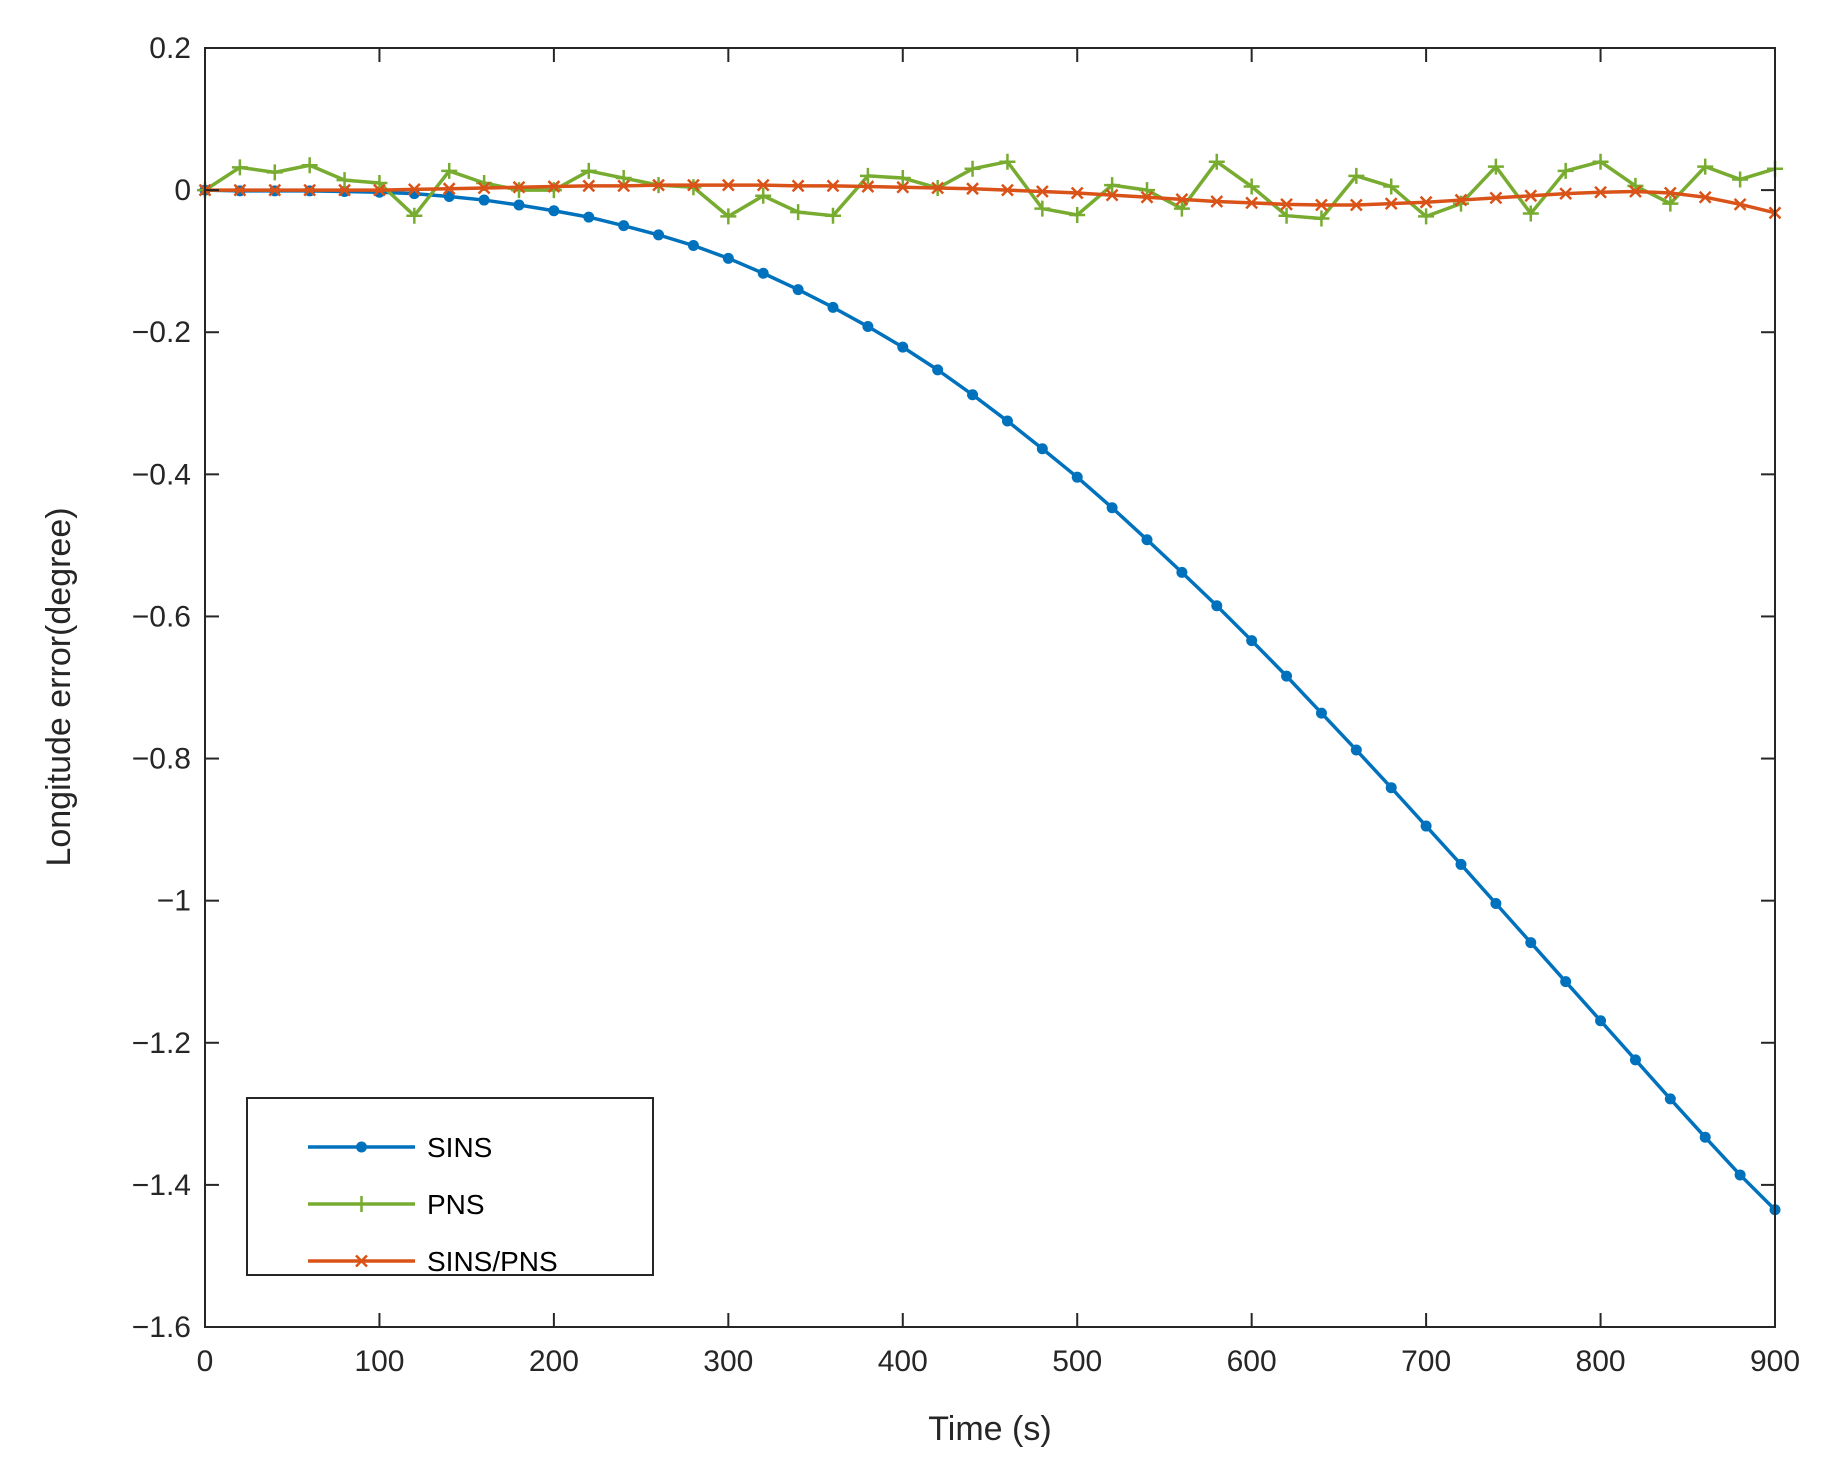 The height and width of the screenshot is (1480, 1828). What do you see at coordinates (1252, 1361) in the screenshot?
I see `x-tick-label: 600` at bounding box center [1252, 1361].